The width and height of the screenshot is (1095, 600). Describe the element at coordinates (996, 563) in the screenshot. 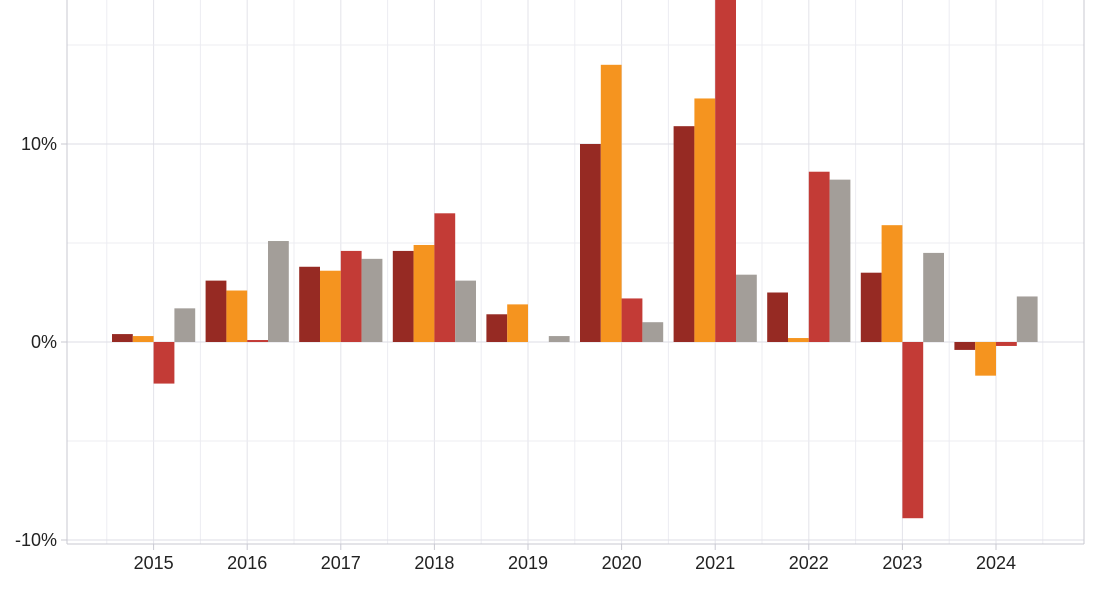

I see `x-tick-label-2024: 2024` at that location.